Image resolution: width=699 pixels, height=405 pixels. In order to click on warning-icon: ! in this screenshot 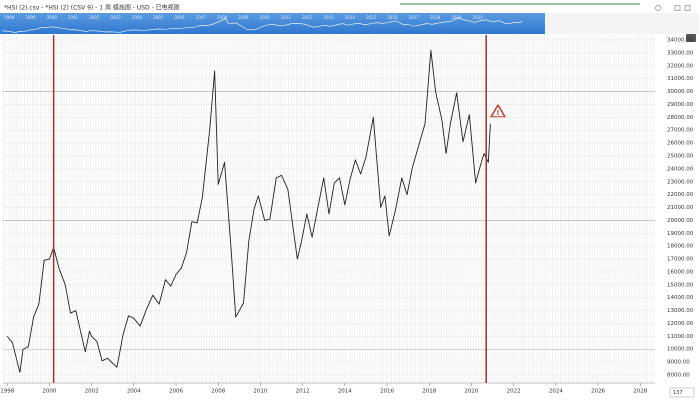, I will do `click(498, 110)`.